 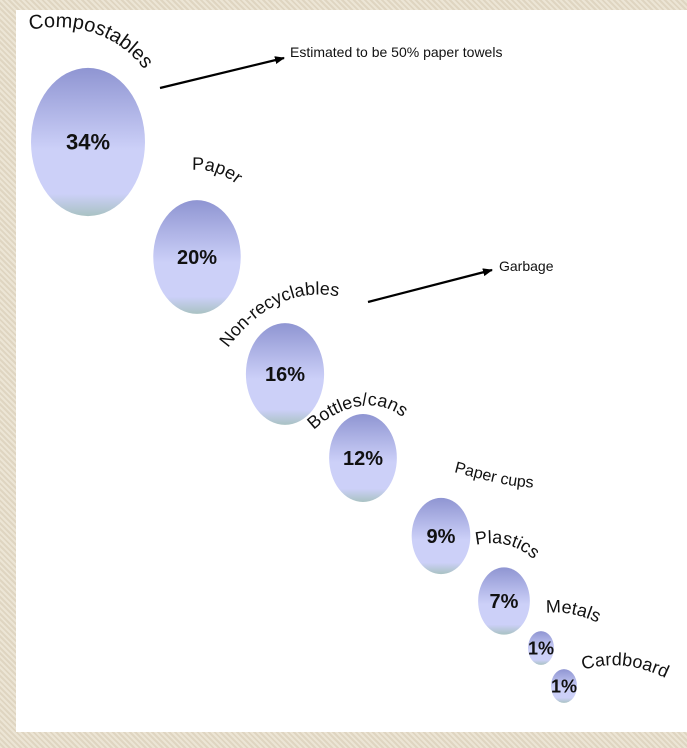 I want to click on value-label: 20%, so click(x=197, y=258).